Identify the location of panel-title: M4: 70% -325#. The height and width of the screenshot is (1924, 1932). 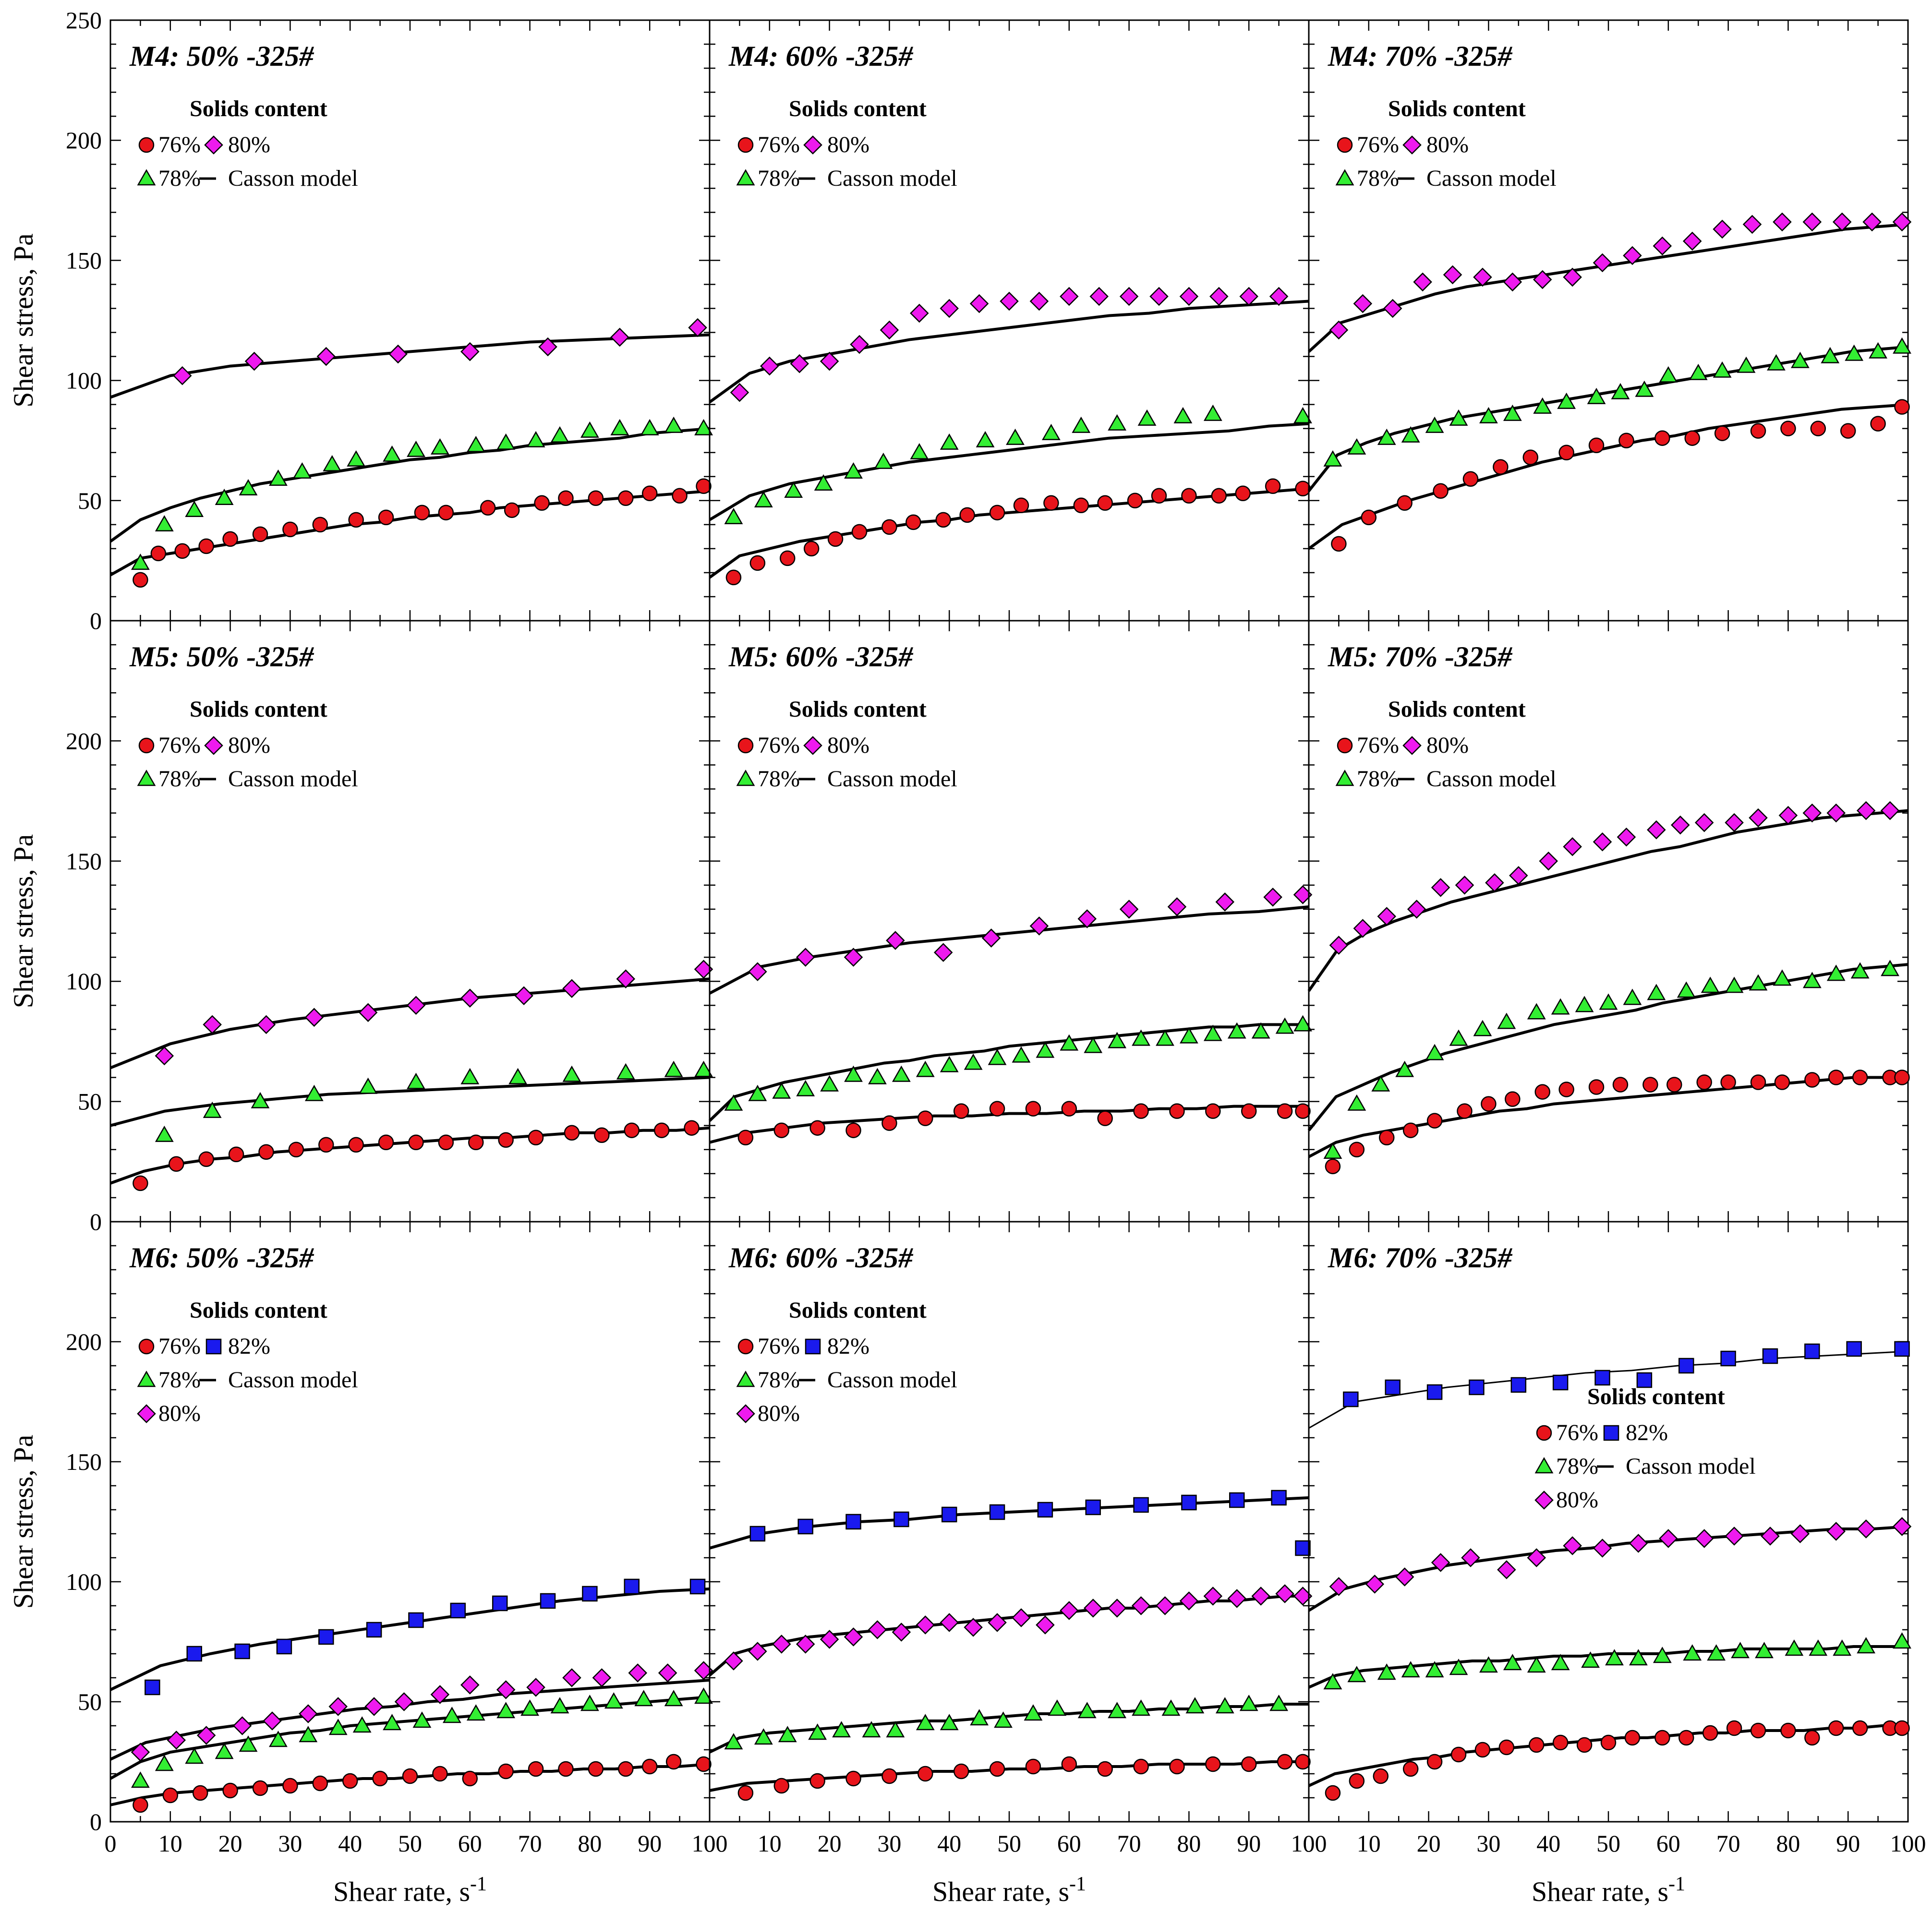
(1420, 56).